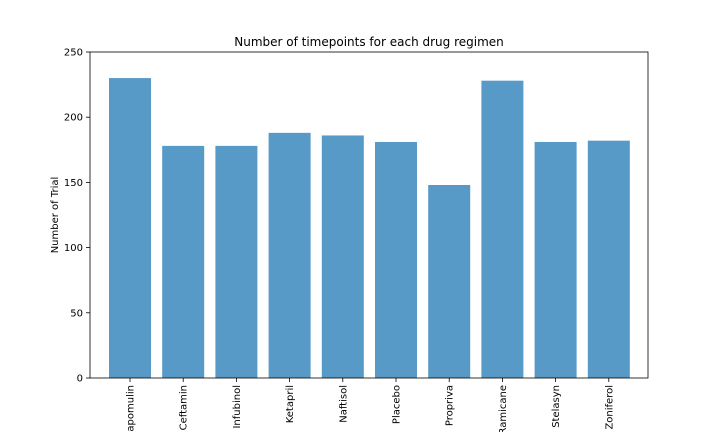 This screenshot has height=432, width=720. Describe the element at coordinates (73, 248) in the screenshot. I see `y-tick-label: 100` at that location.